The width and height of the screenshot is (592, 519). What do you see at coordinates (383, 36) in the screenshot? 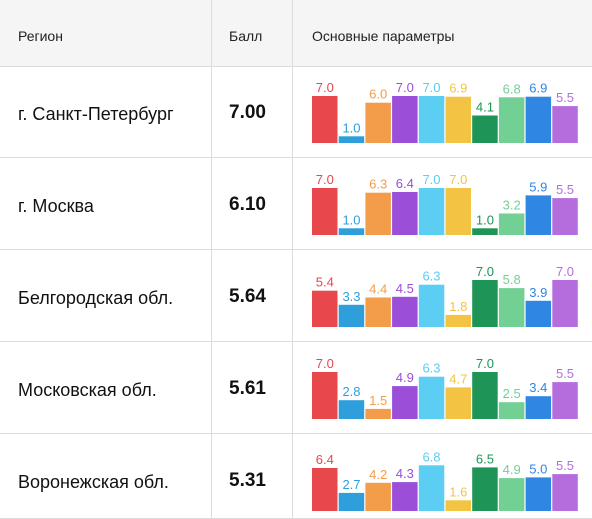
I see `header-params: Основные параметры` at bounding box center [383, 36].